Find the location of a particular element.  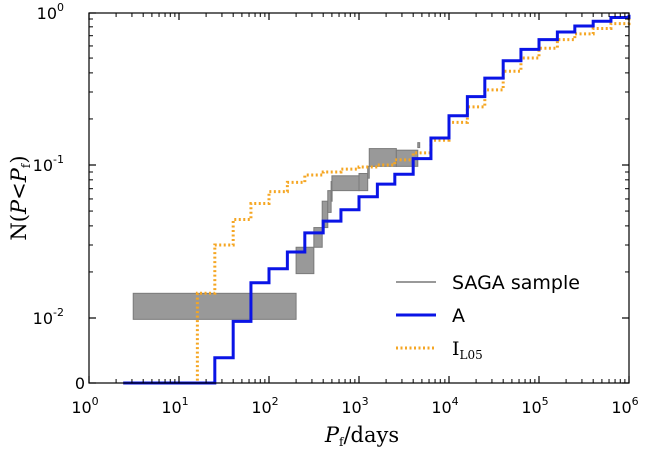

legend-label-il05: IL05 is located at coordinates (467, 350).